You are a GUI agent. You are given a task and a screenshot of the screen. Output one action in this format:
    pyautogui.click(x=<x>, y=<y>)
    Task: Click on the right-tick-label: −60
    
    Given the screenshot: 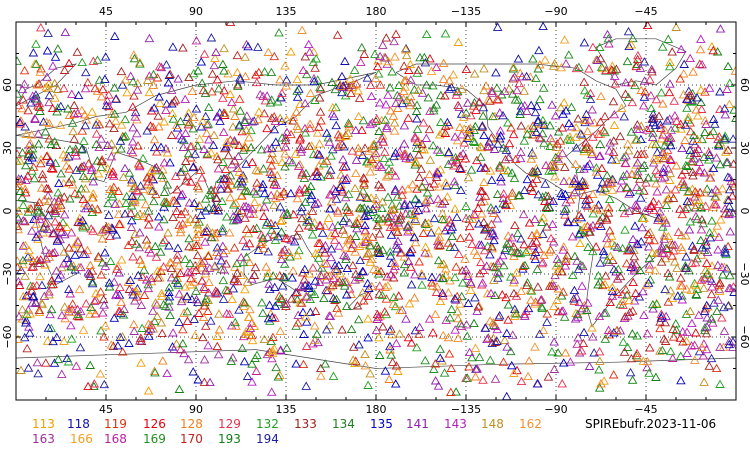 What is the action you would take?
    pyautogui.click(x=744, y=336)
    